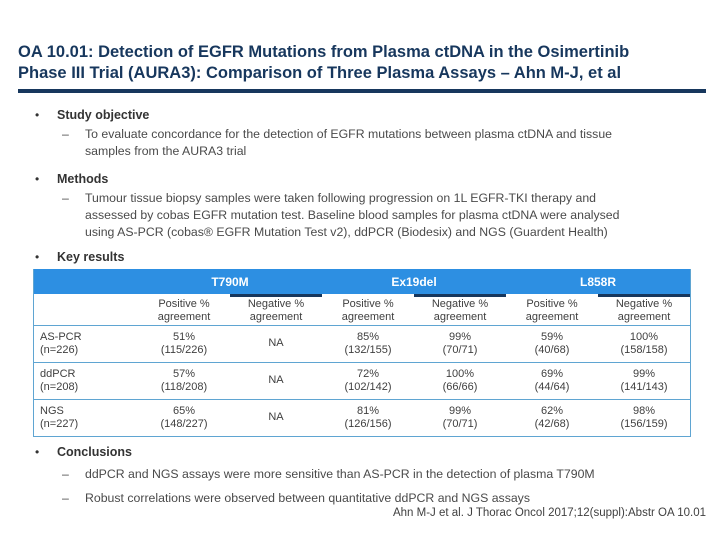 The image size is (720, 540). What do you see at coordinates (368, 417) in the screenshot?
I see `table-cell: 81% (126/156)` at bounding box center [368, 417].